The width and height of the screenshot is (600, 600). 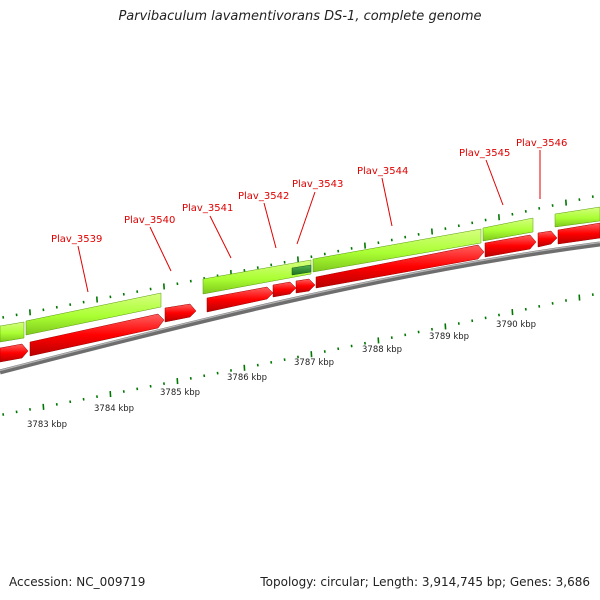 I want to click on gene-label-plav-3540: Plav_3540, so click(x=149, y=243).